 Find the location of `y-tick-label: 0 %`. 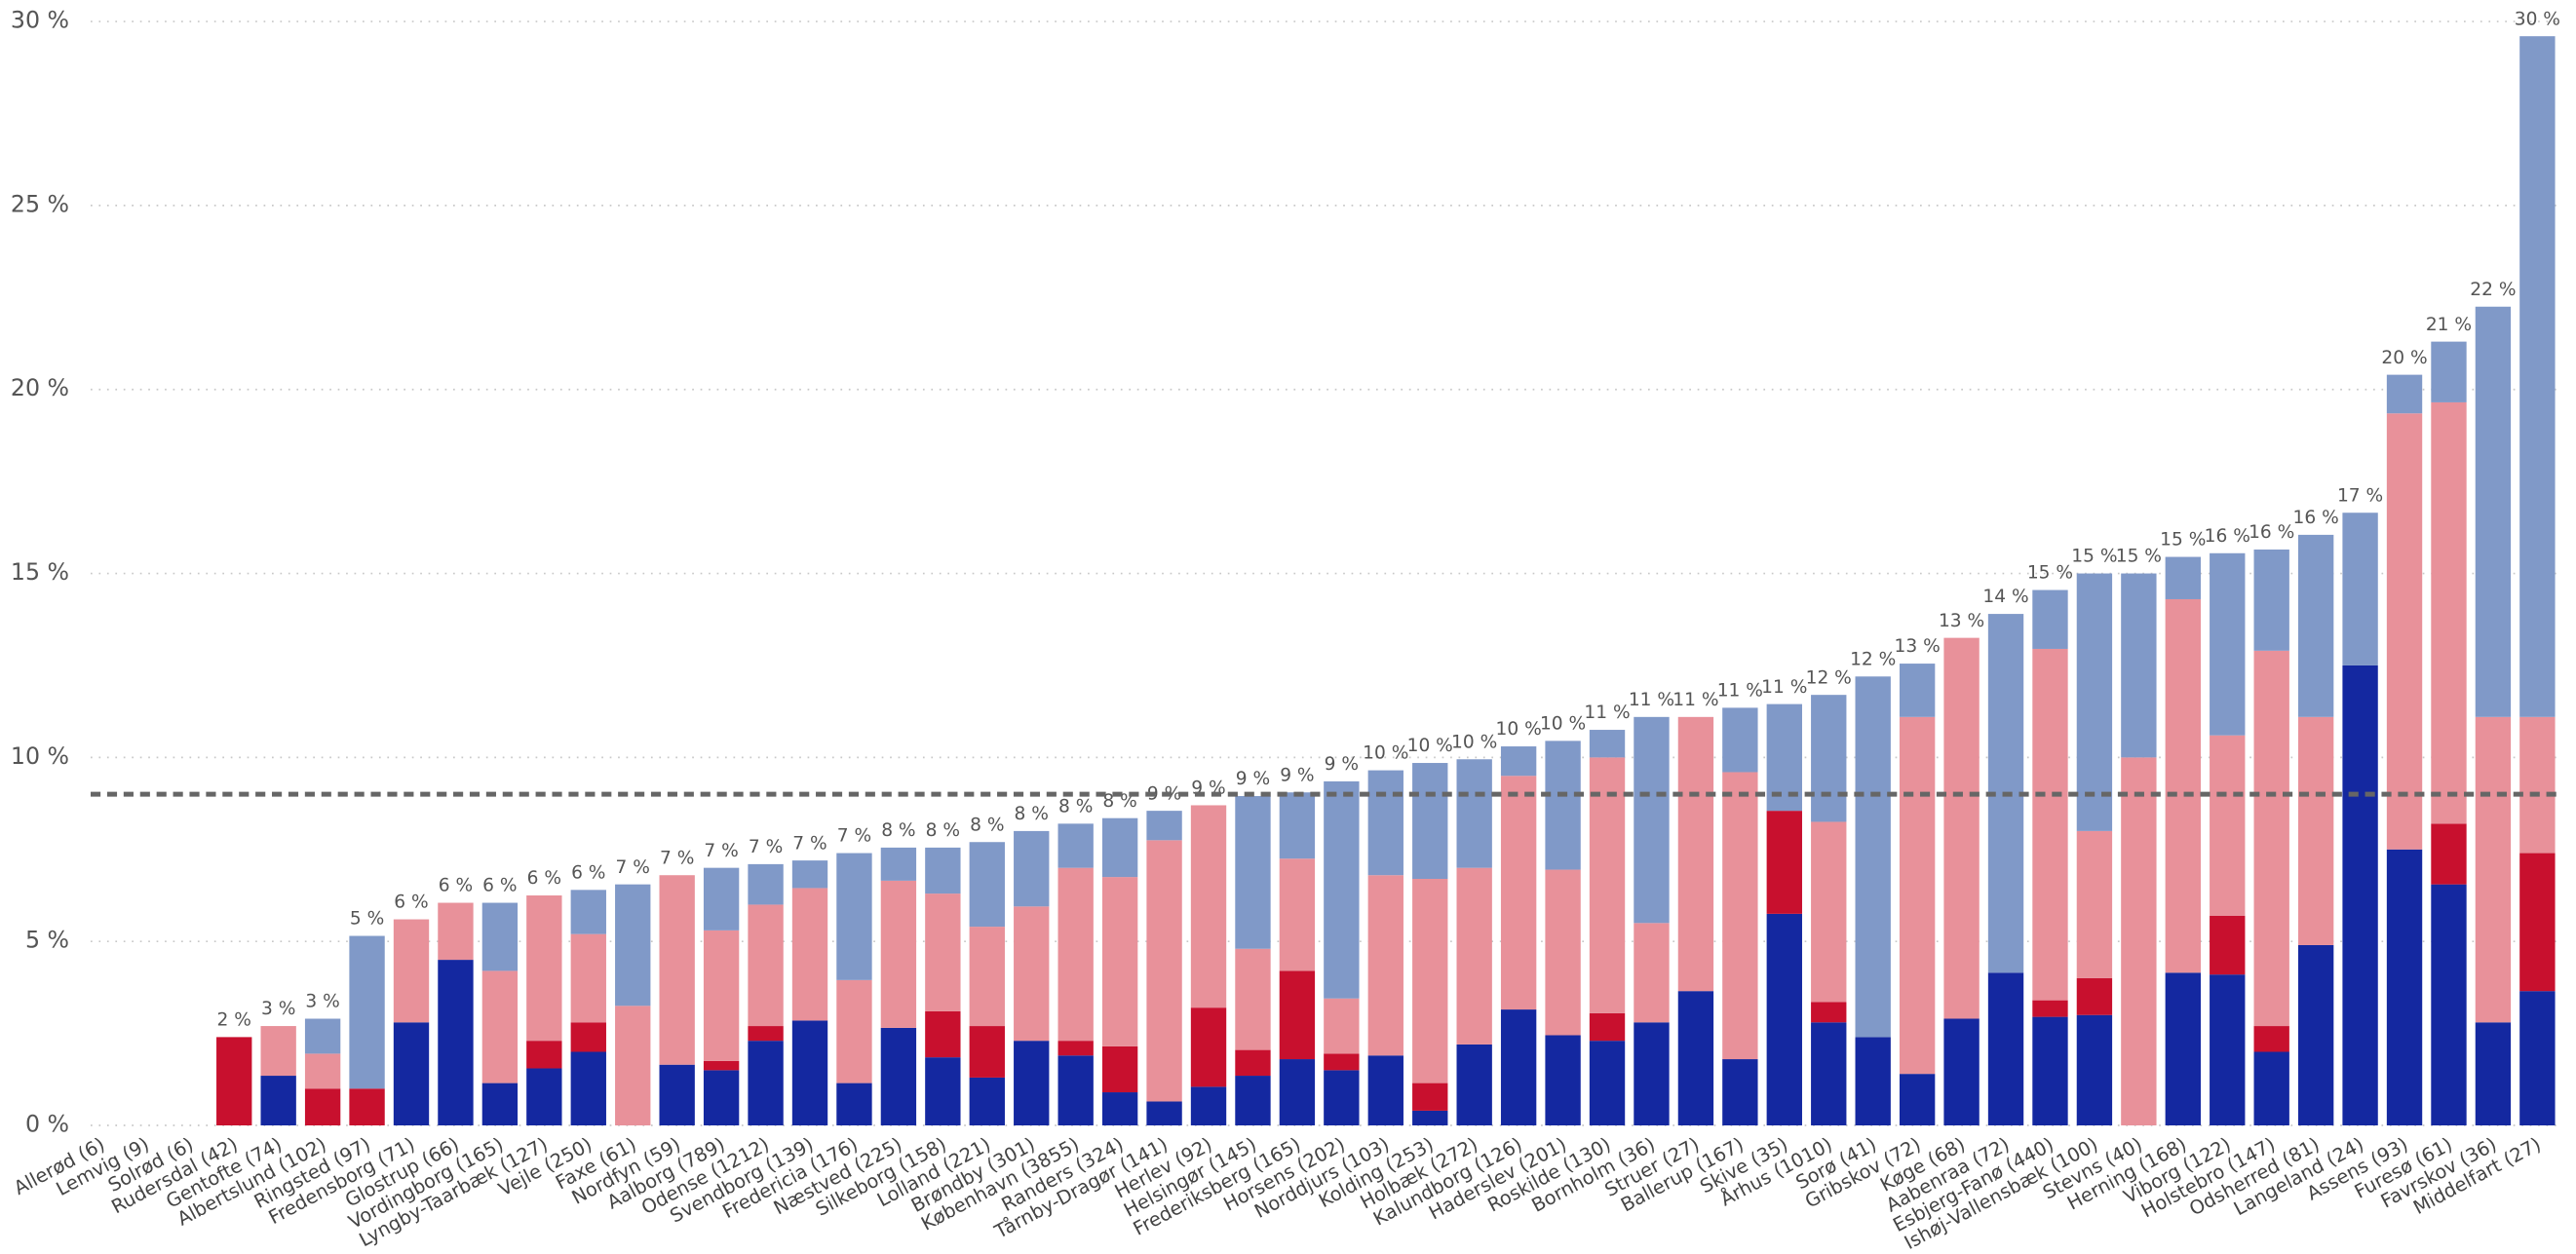

y-tick-label: 0 % is located at coordinates (47, 1124).